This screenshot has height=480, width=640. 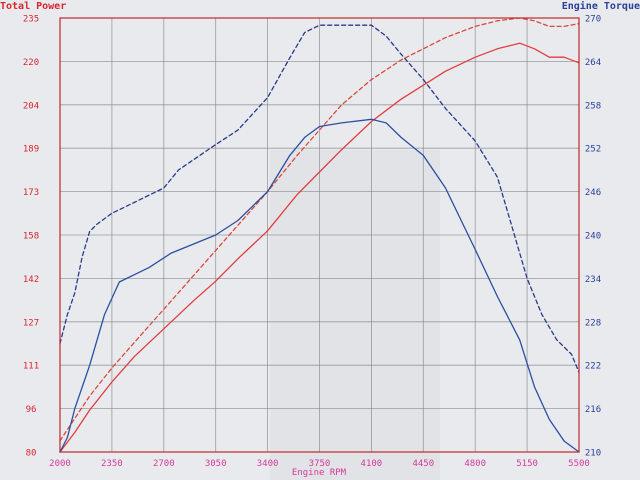 I want to click on x-tick-label: 2700, so click(x=164, y=464).